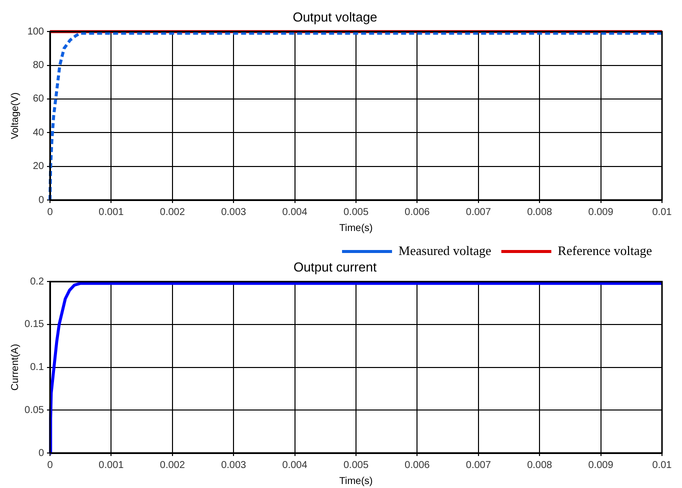 The height and width of the screenshot is (488, 682). I want to click on legend-label: Measured voltage, so click(445, 250).